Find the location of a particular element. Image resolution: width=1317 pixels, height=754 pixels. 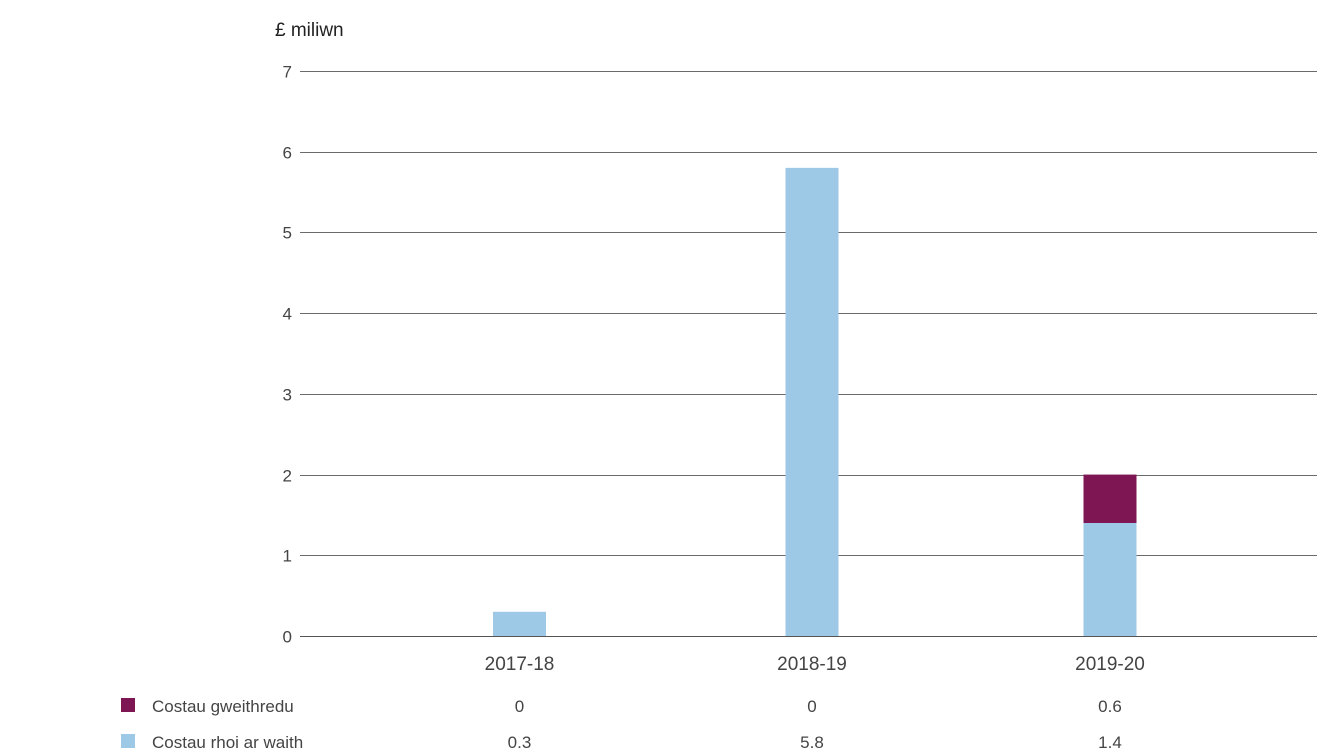

data-label: 1.4 is located at coordinates (1110, 742).